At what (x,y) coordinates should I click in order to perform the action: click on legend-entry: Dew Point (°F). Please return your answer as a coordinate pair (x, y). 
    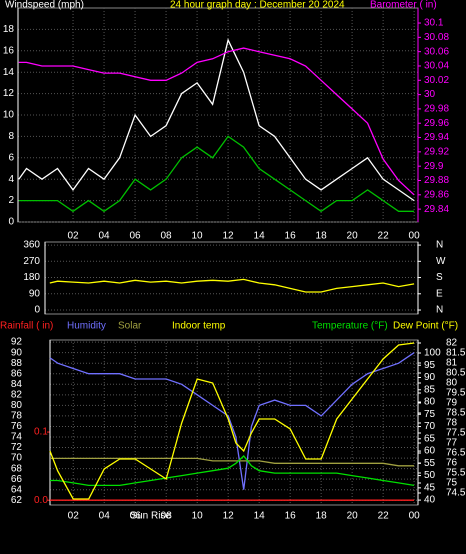
    Looking at the image, I should click on (425, 326).